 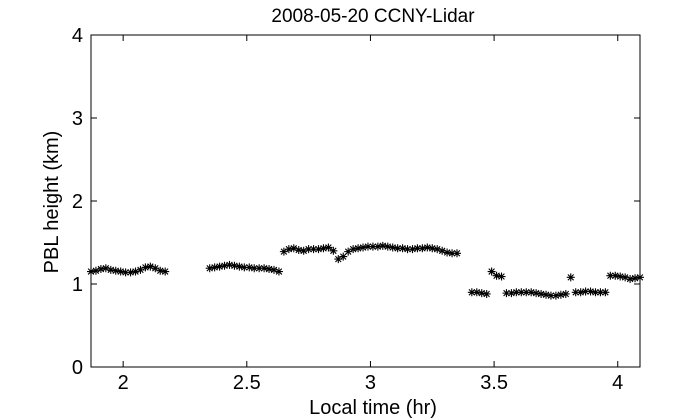 I want to click on x-tick-label: 3, so click(x=370, y=383).